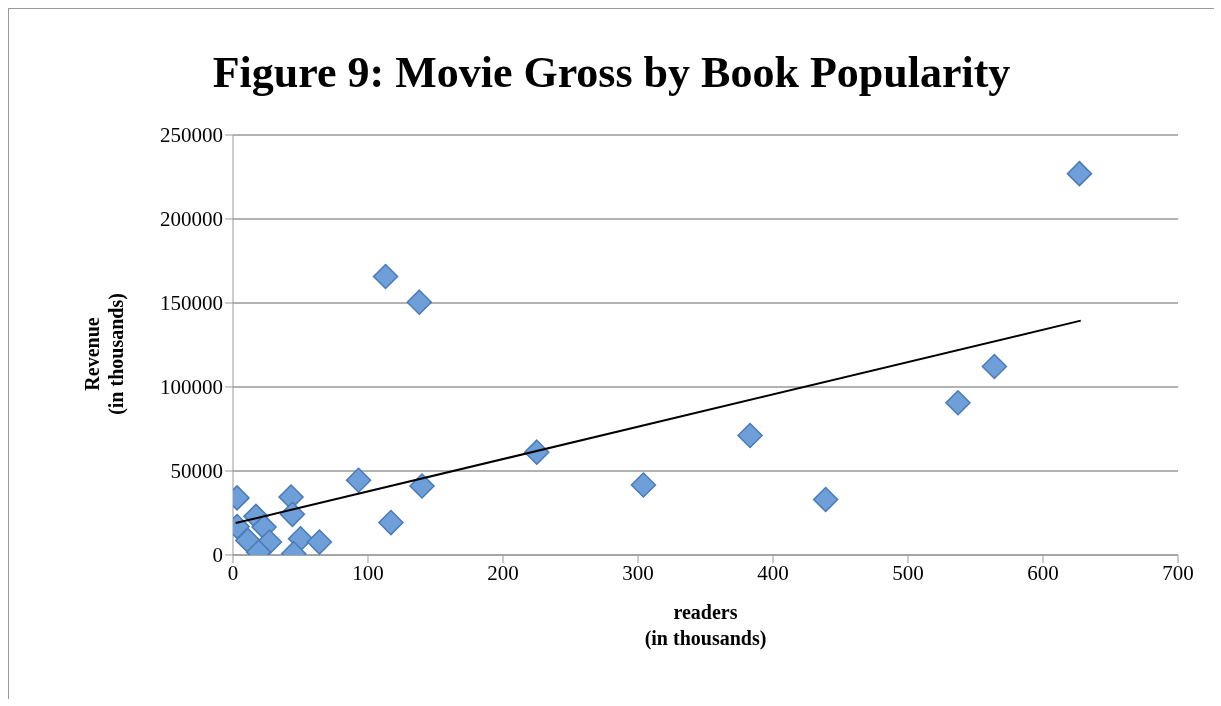  Describe the element at coordinates (638, 572) in the screenshot. I see `x-tick-label: 300` at that location.